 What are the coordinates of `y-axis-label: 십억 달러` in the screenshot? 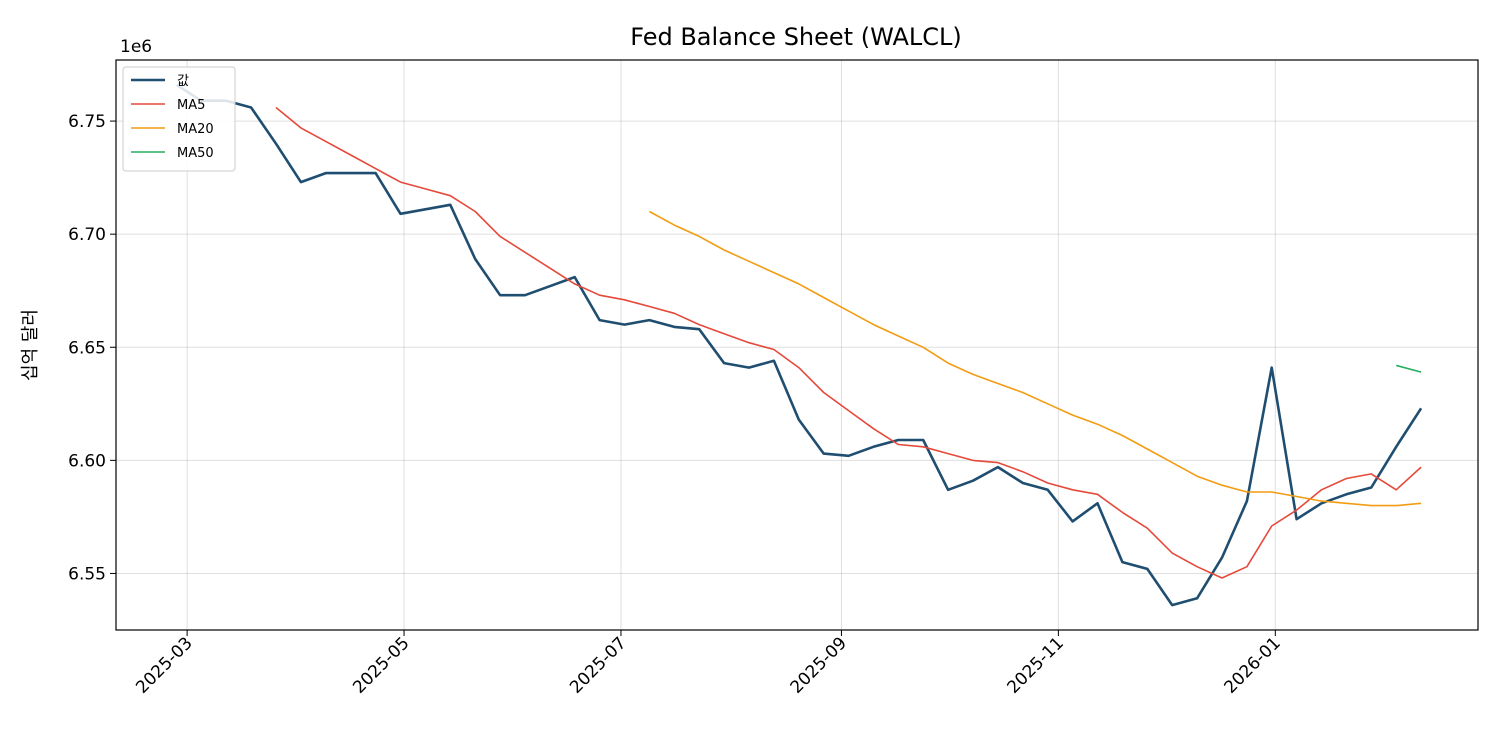 It's located at (30, 345).